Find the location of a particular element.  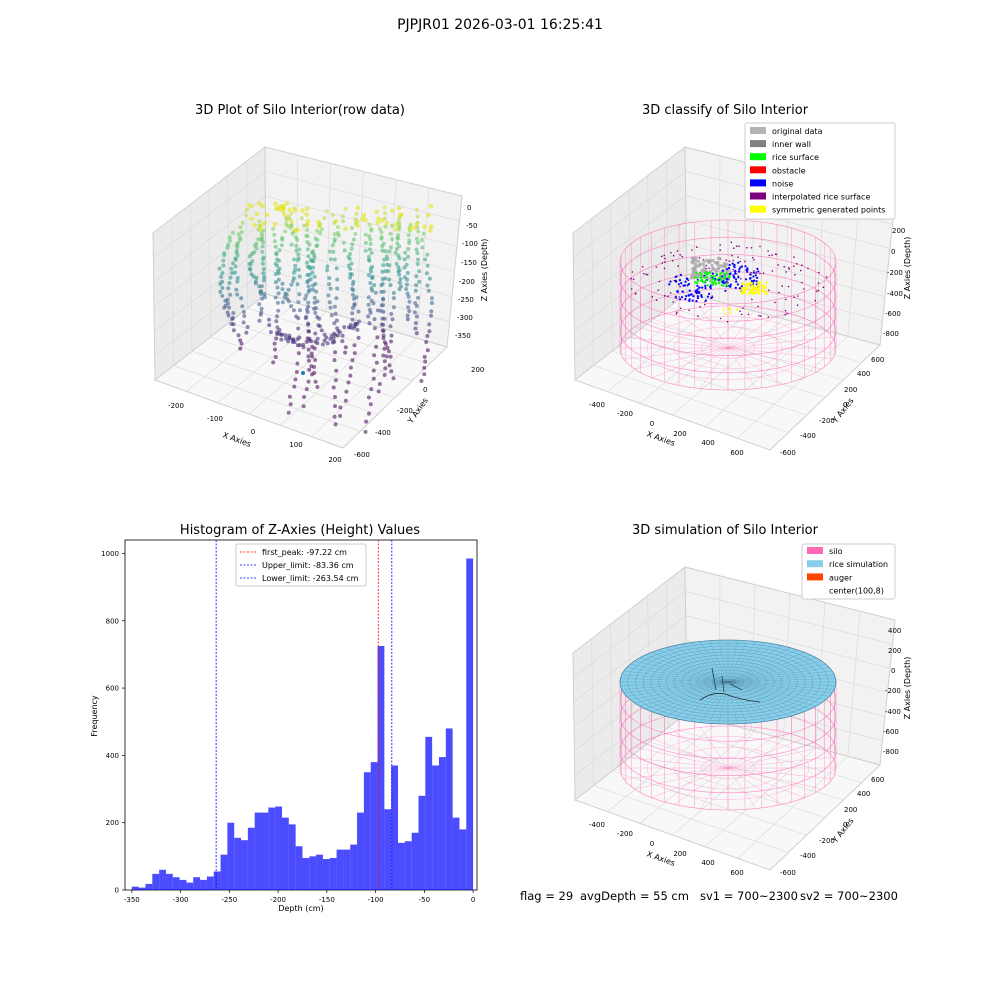

classify-ytick: -200 is located at coordinates (827, 421).